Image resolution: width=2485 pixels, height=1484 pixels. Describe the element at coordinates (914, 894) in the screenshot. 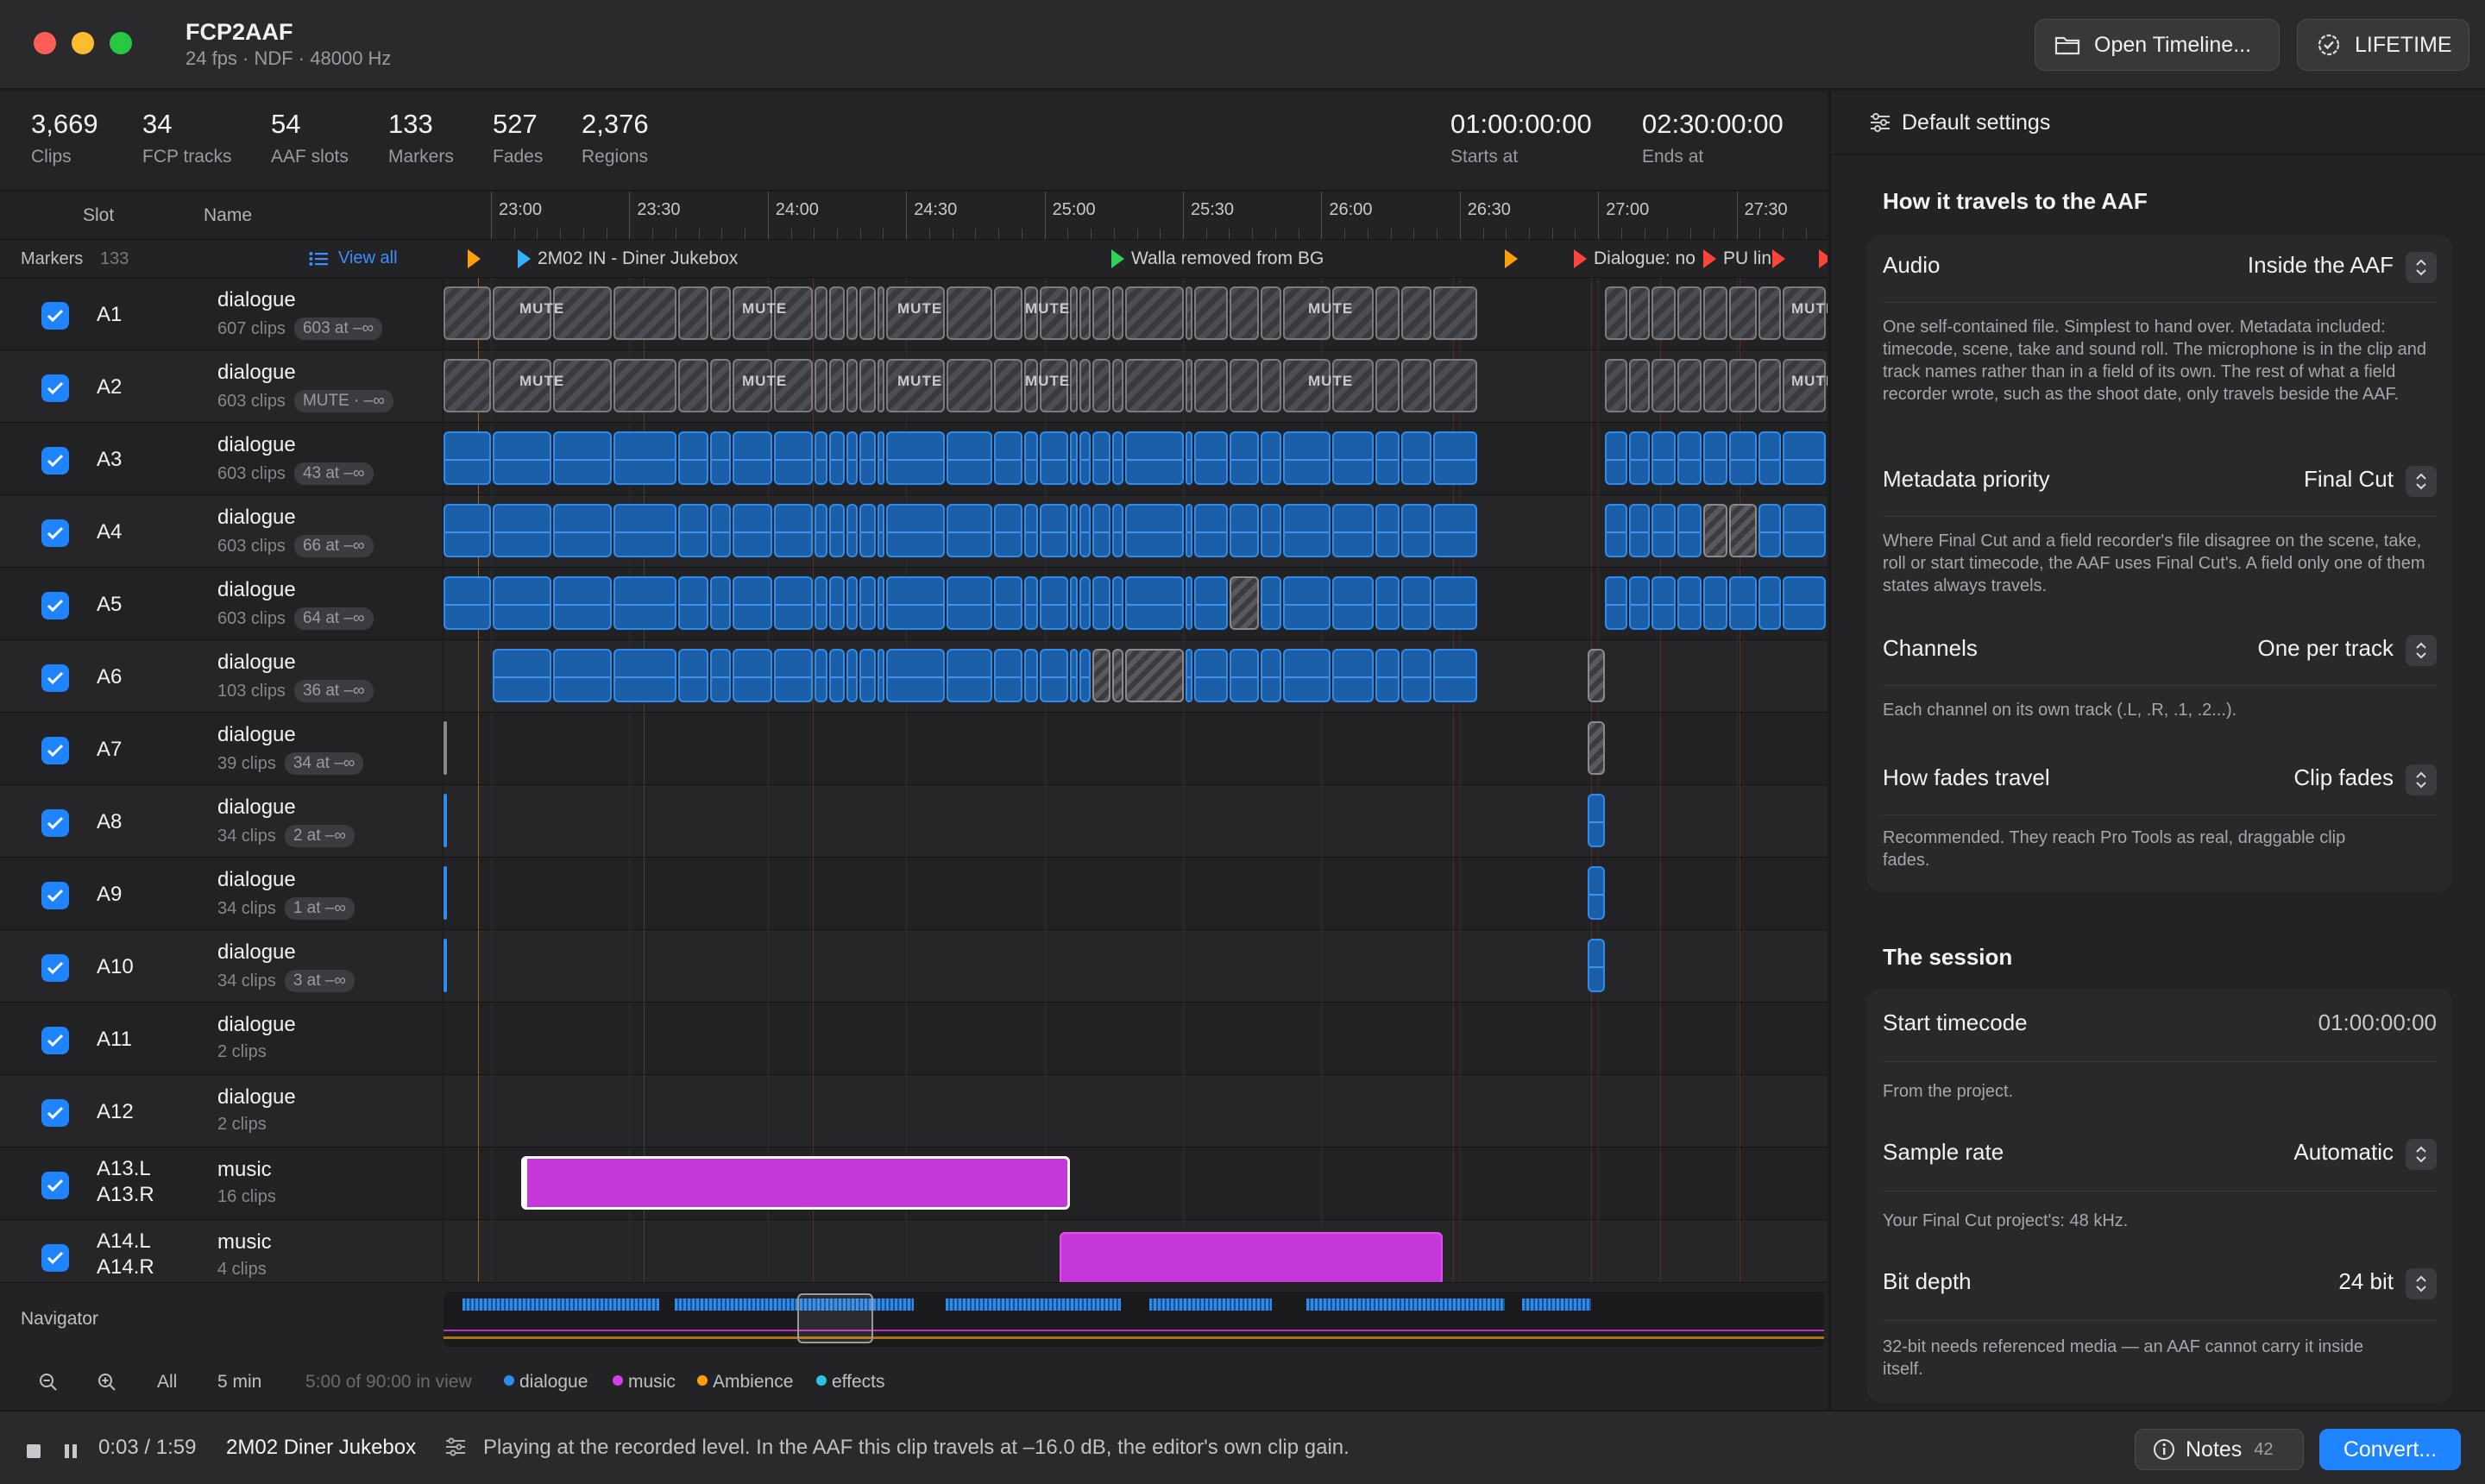

I see `track-row: A9 dialogue 34 clips 1 at –∞` at that location.